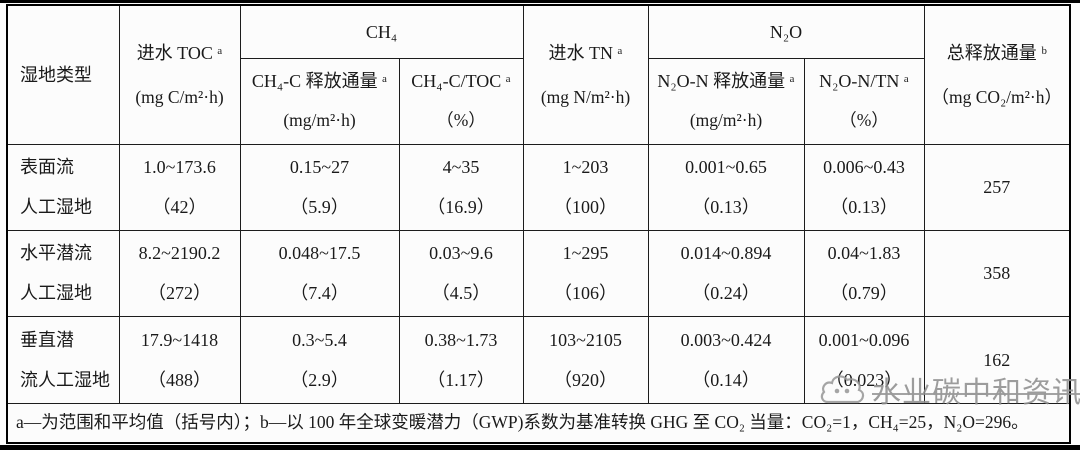  What do you see at coordinates (585, 207) in the screenshot?
I see `mean-value: （100）` at bounding box center [585, 207].